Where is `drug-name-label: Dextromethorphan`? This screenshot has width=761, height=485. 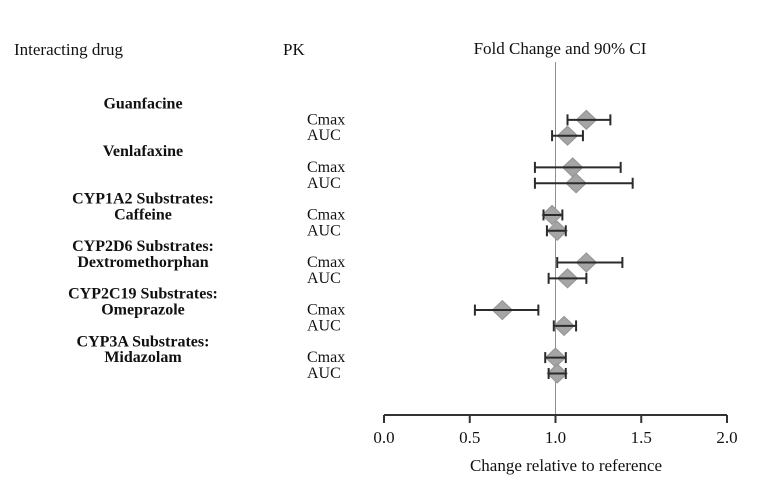 drug-name-label: Dextromethorphan is located at coordinates (142, 262).